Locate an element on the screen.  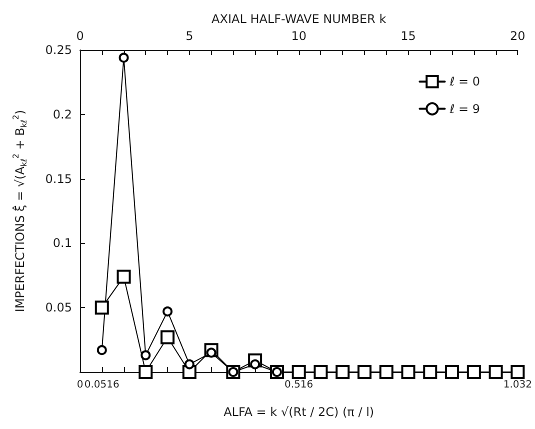
x-tick-label: 0.516 is located at coordinates (299, 385).